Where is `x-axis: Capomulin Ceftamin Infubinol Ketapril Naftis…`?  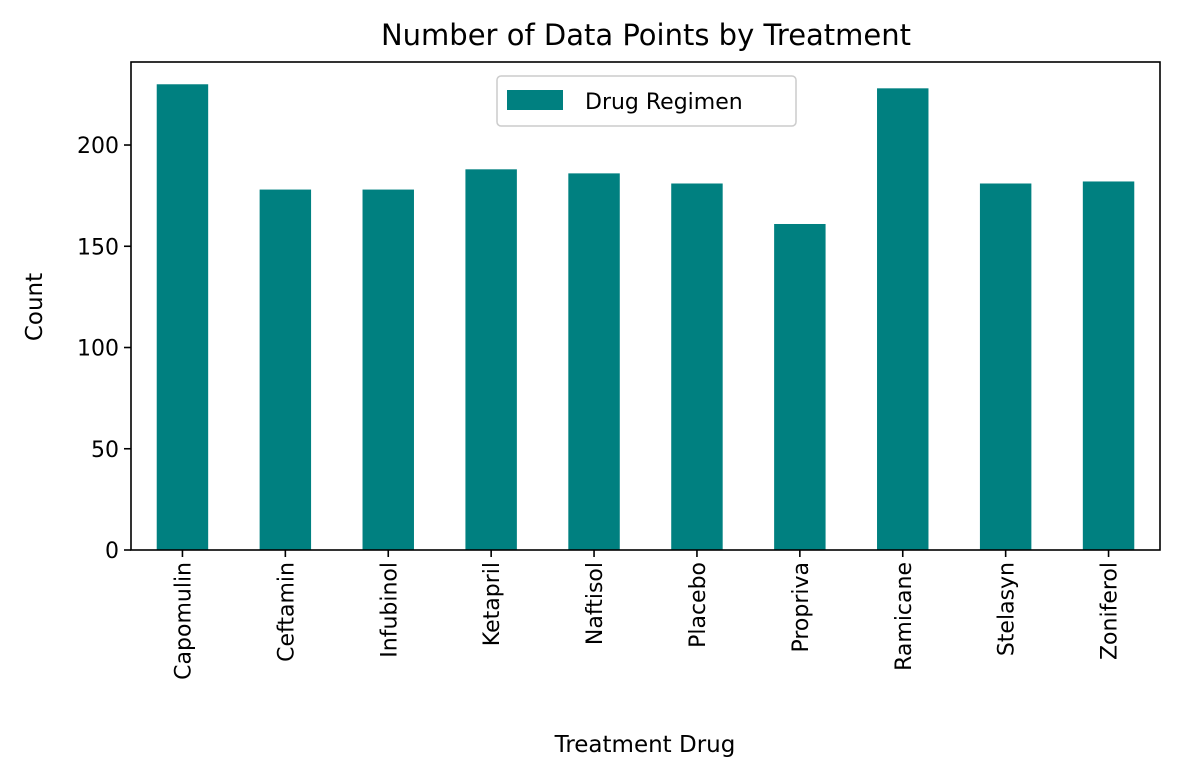 x-axis: Capomulin Ceftamin Infubinol Ketapril Naftis… is located at coordinates (647, 615).